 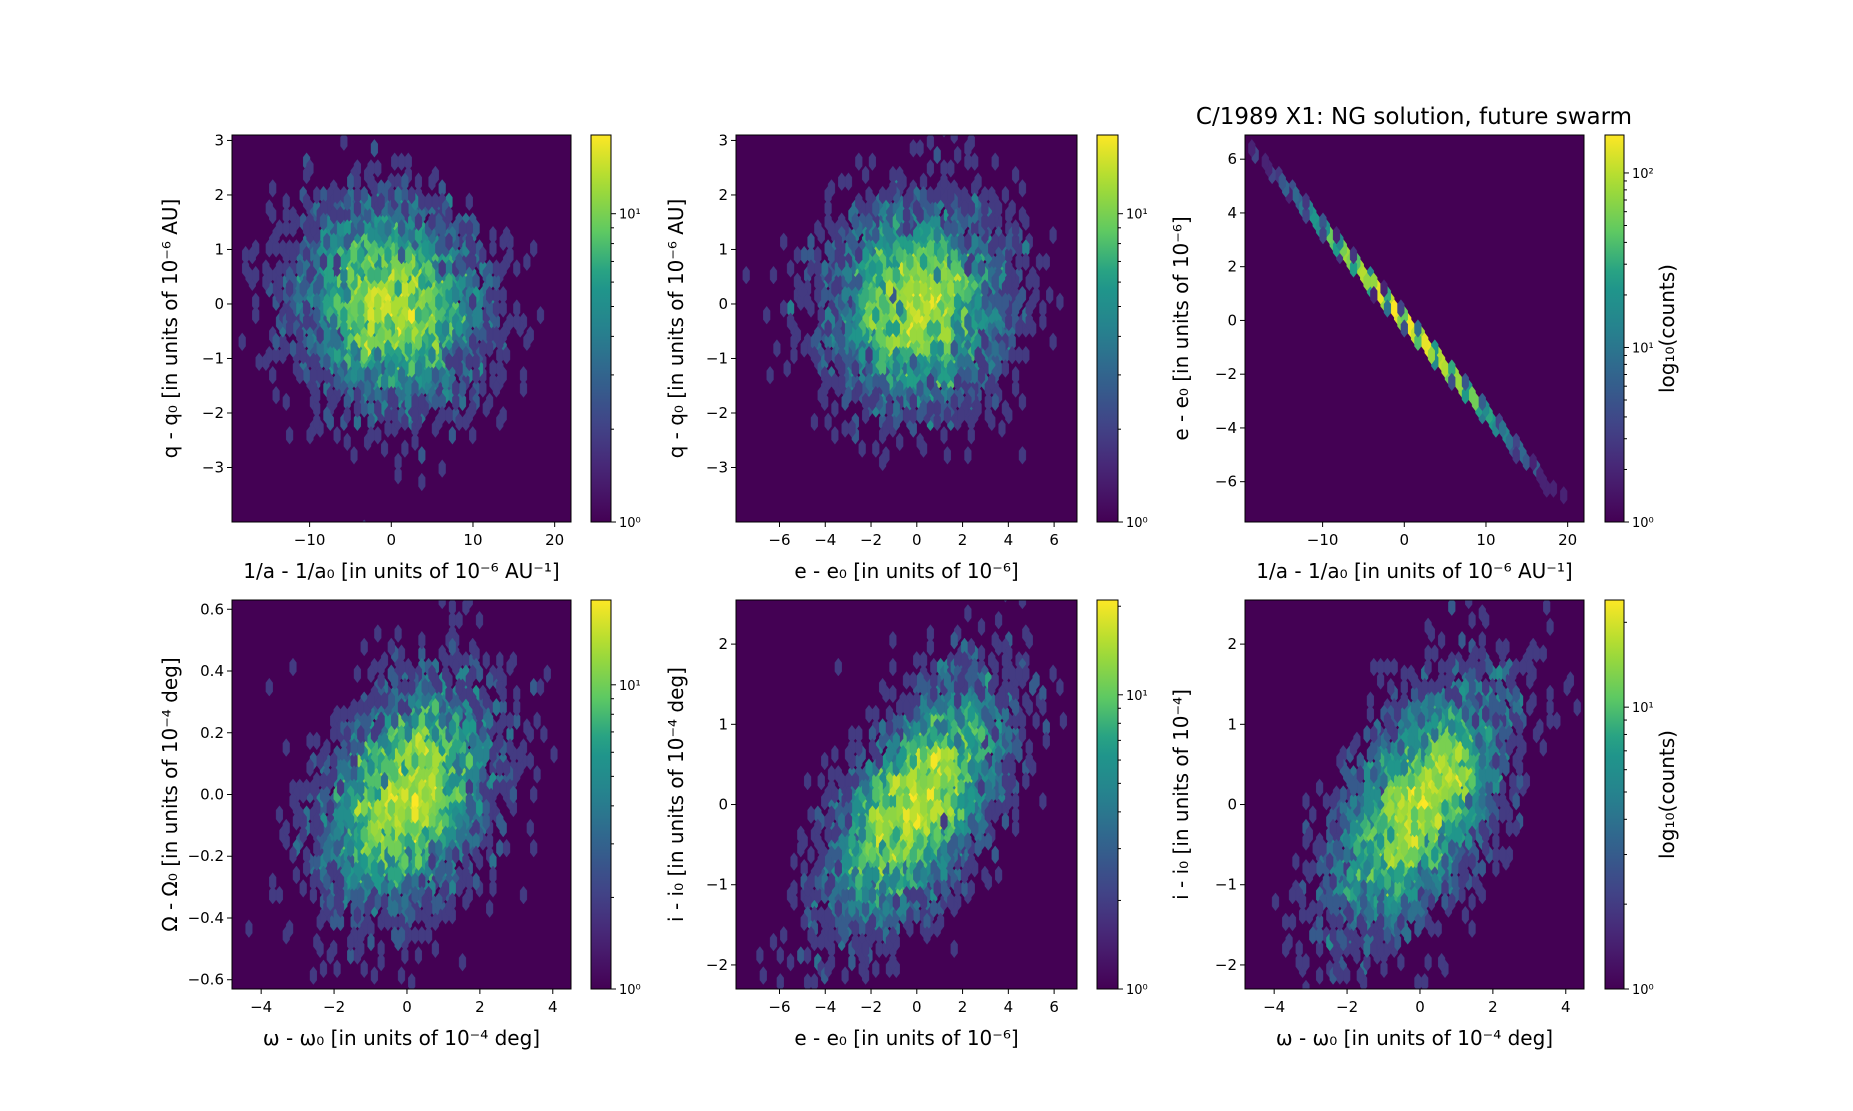 What do you see at coordinates (871, 540) in the screenshot?
I see `x-tick-label: −2` at bounding box center [871, 540].